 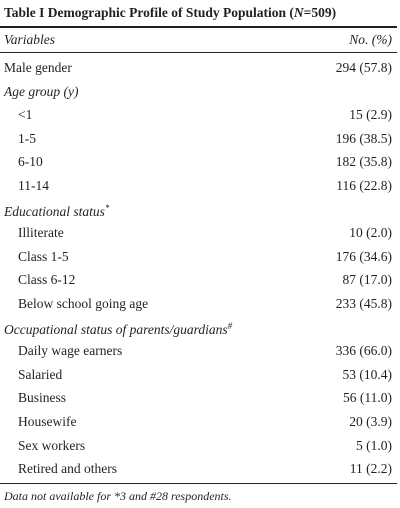 What do you see at coordinates (30, 162) in the screenshot?
I see `row-label: 6-10` at bounding box center [30, 162].